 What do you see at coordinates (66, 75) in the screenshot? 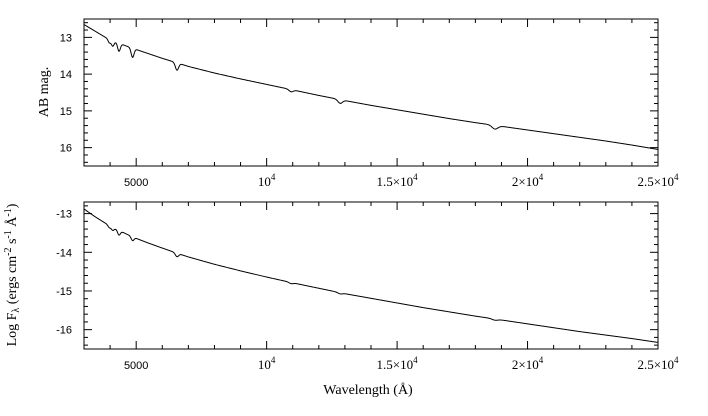
I see `y-tick-label: 14` at bounding box center [66, 75].